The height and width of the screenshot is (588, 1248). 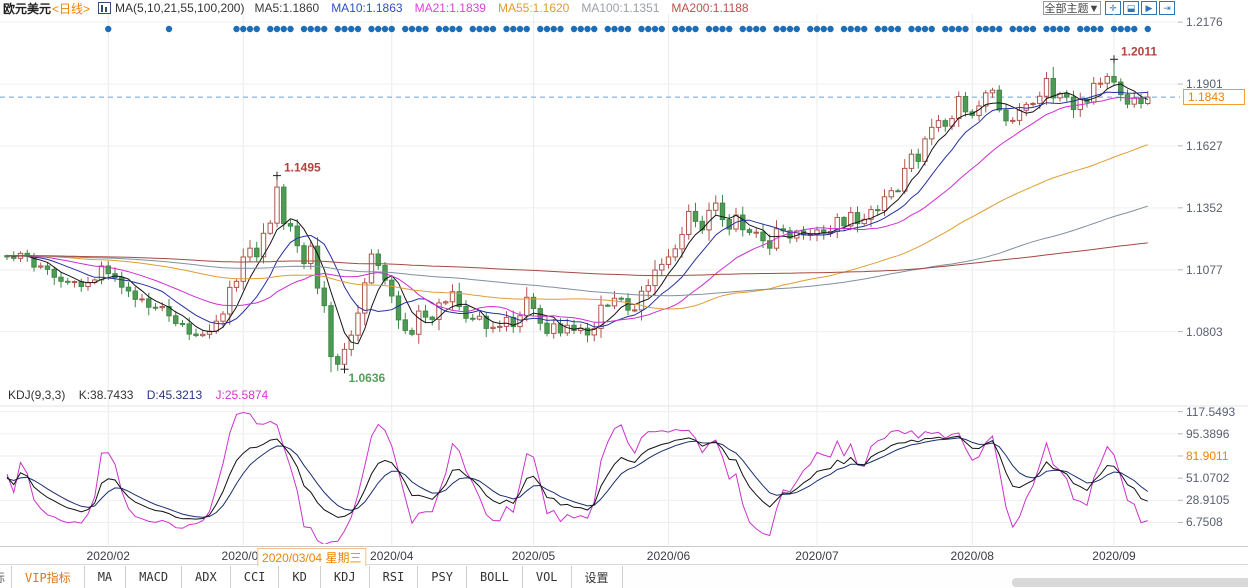 I want to click on indicator-tab-设置: 设置, so click(x=597, y=577).